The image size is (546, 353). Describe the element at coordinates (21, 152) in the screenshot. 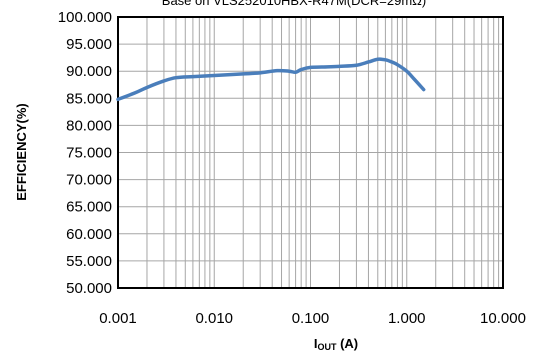

I see `y-axis-title: EFFICIENCY(%)` at that location.